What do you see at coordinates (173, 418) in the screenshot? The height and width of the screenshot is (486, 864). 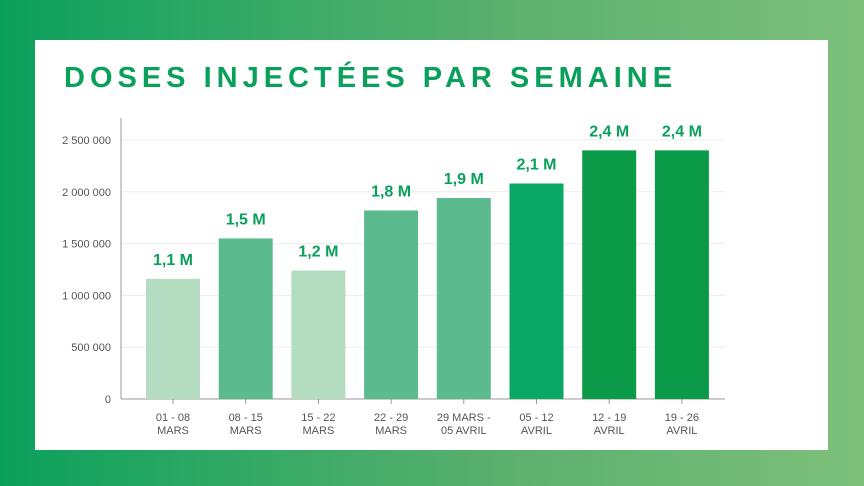 I see `x-tick-label: 01 - 08` at bounding box center [173, 418].